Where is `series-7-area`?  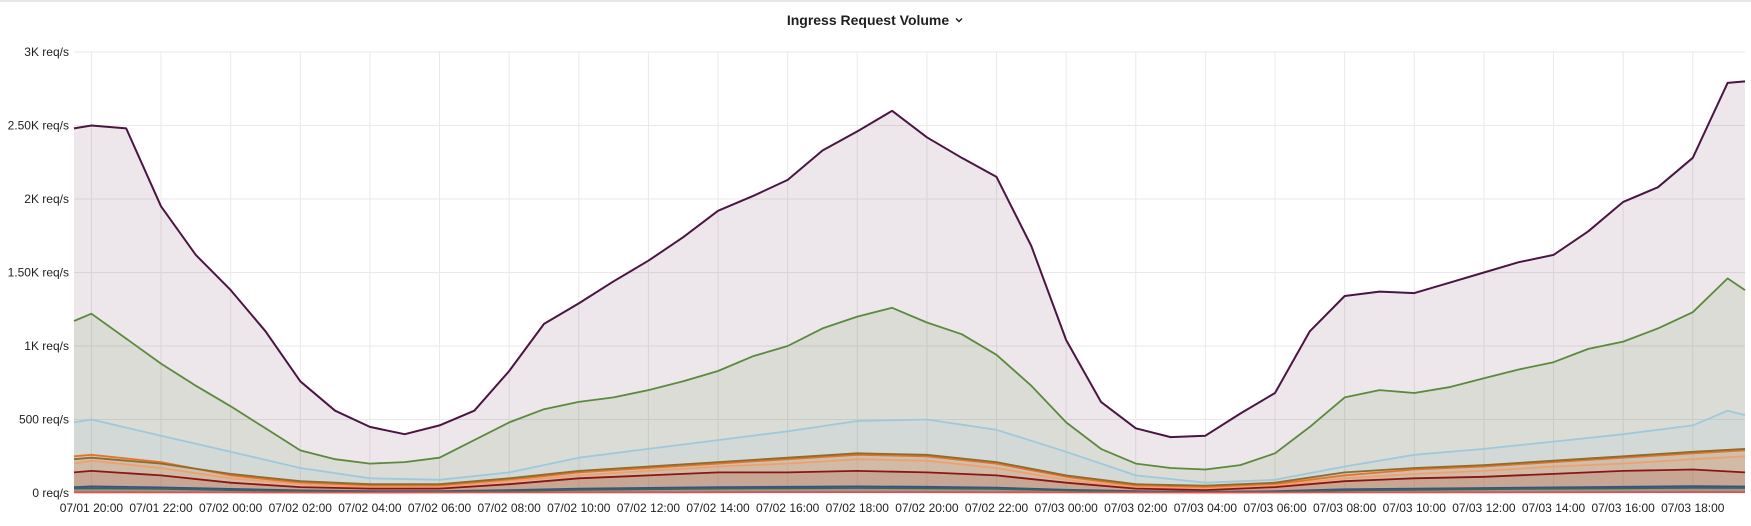 series-7-area is located at coordinates (909, 481).